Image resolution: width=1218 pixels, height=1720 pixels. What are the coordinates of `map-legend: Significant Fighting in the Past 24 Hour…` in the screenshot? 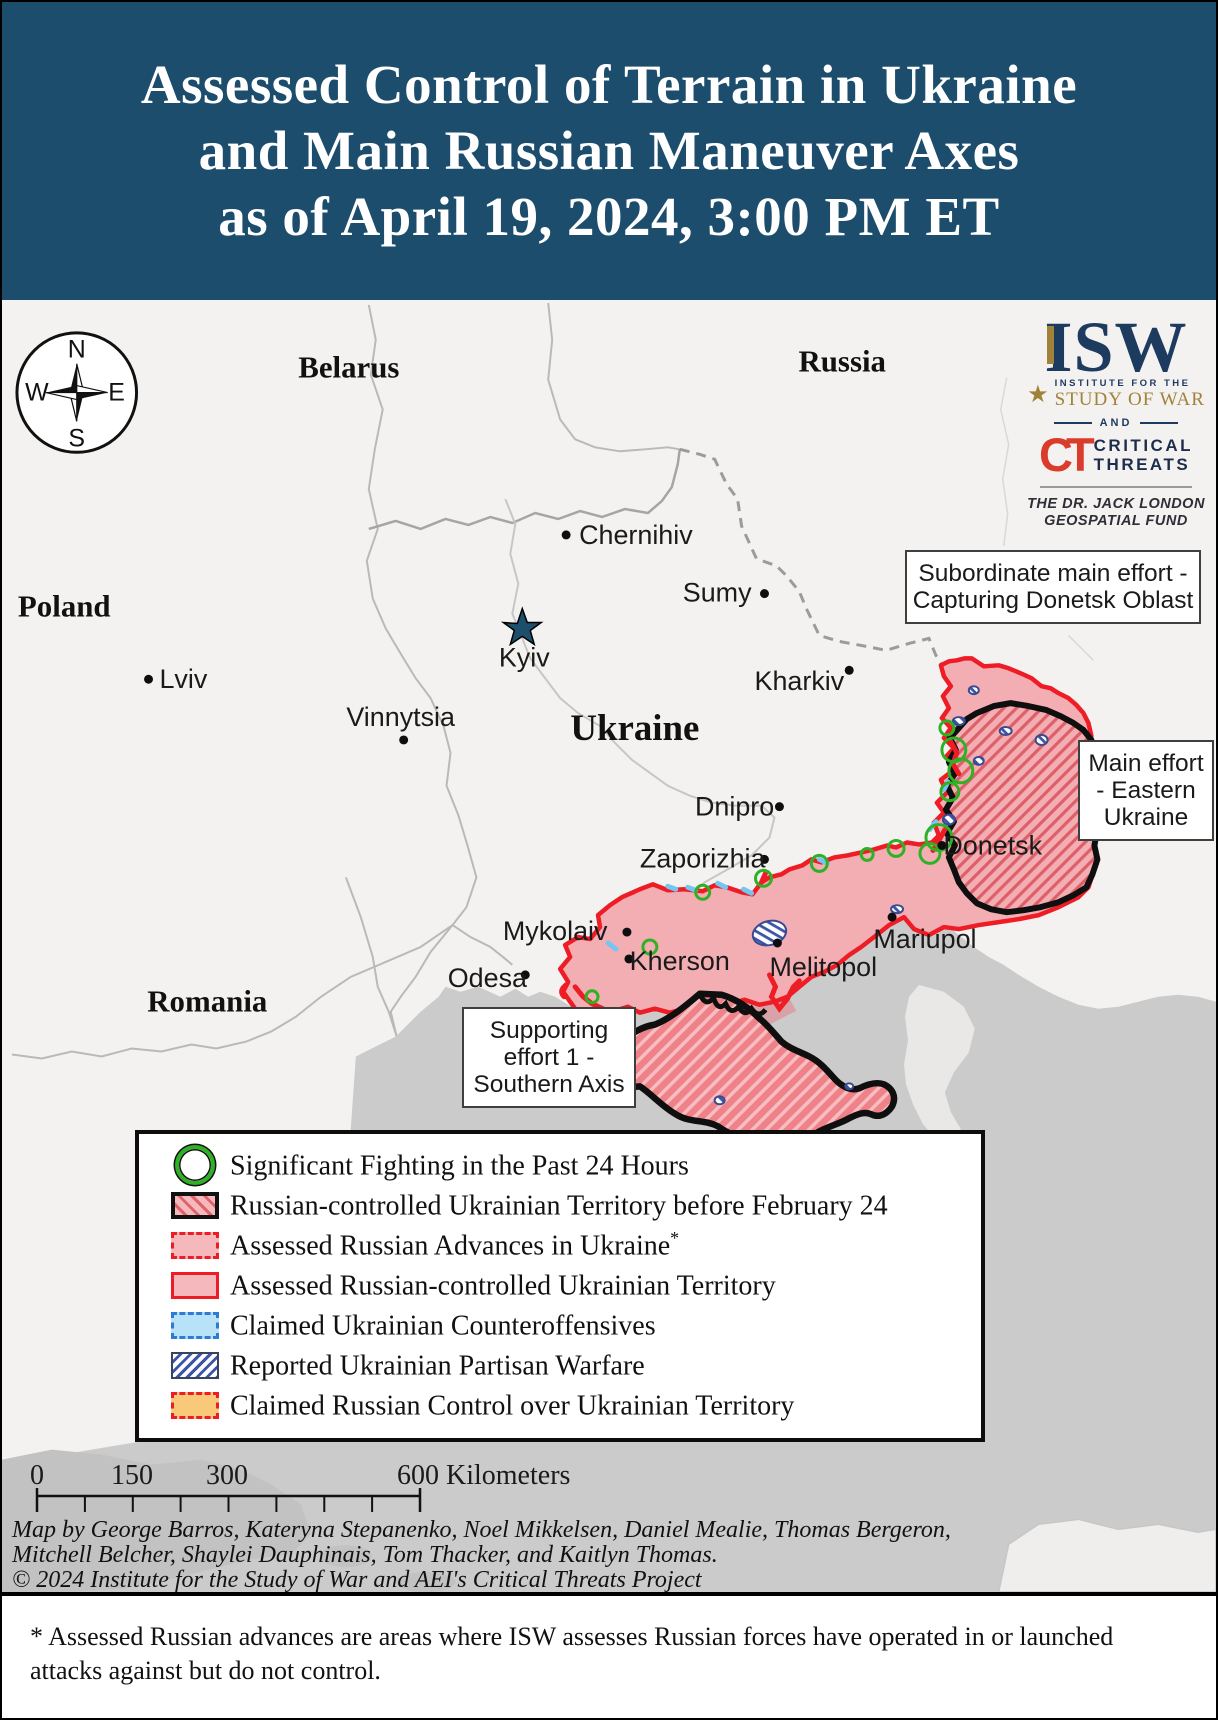 It's located at (560, 1286).